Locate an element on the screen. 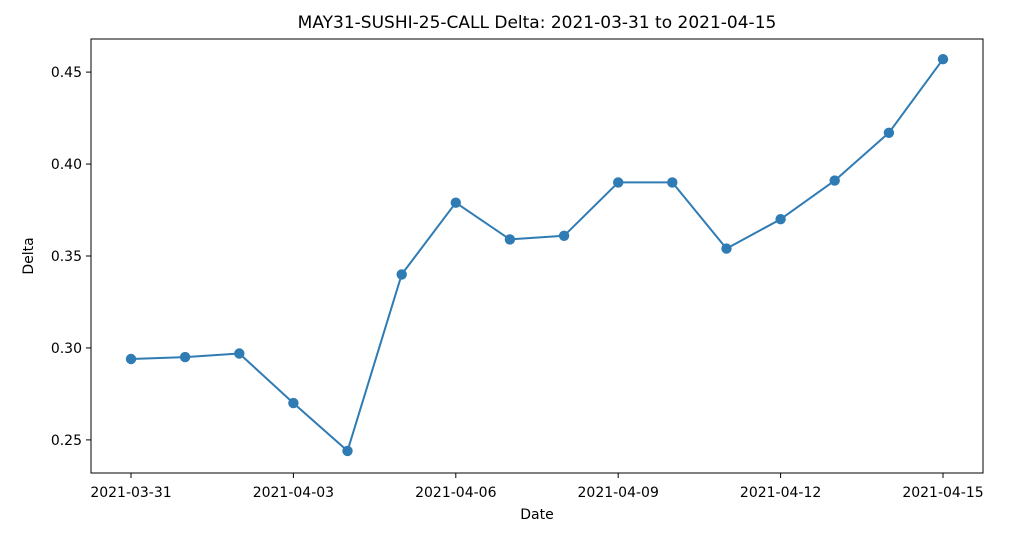  y-tick-label: 0.35 is located at coordinates (66, 257).